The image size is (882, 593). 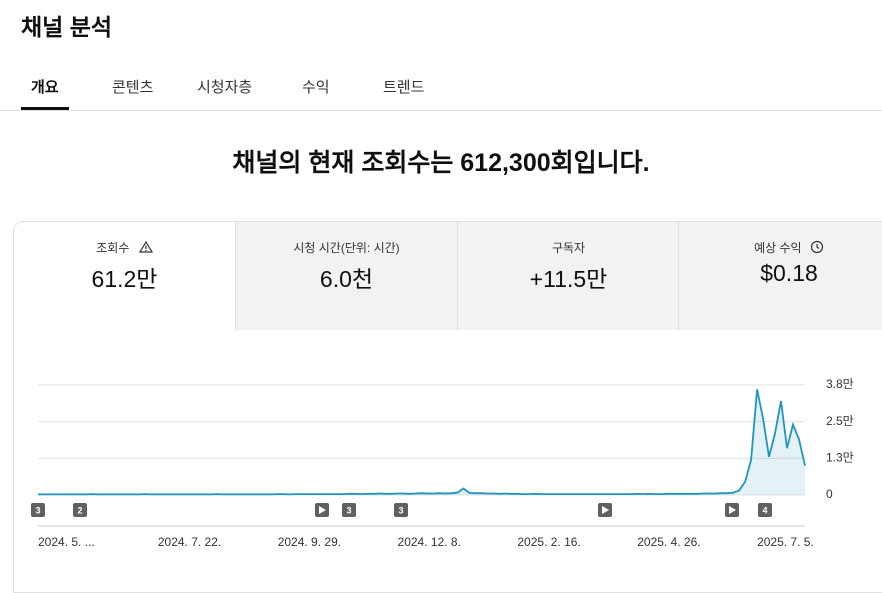 What do you see at coordinates (441, 110) in the screenshot?
I see `divider` at bounding box center [441, 110].